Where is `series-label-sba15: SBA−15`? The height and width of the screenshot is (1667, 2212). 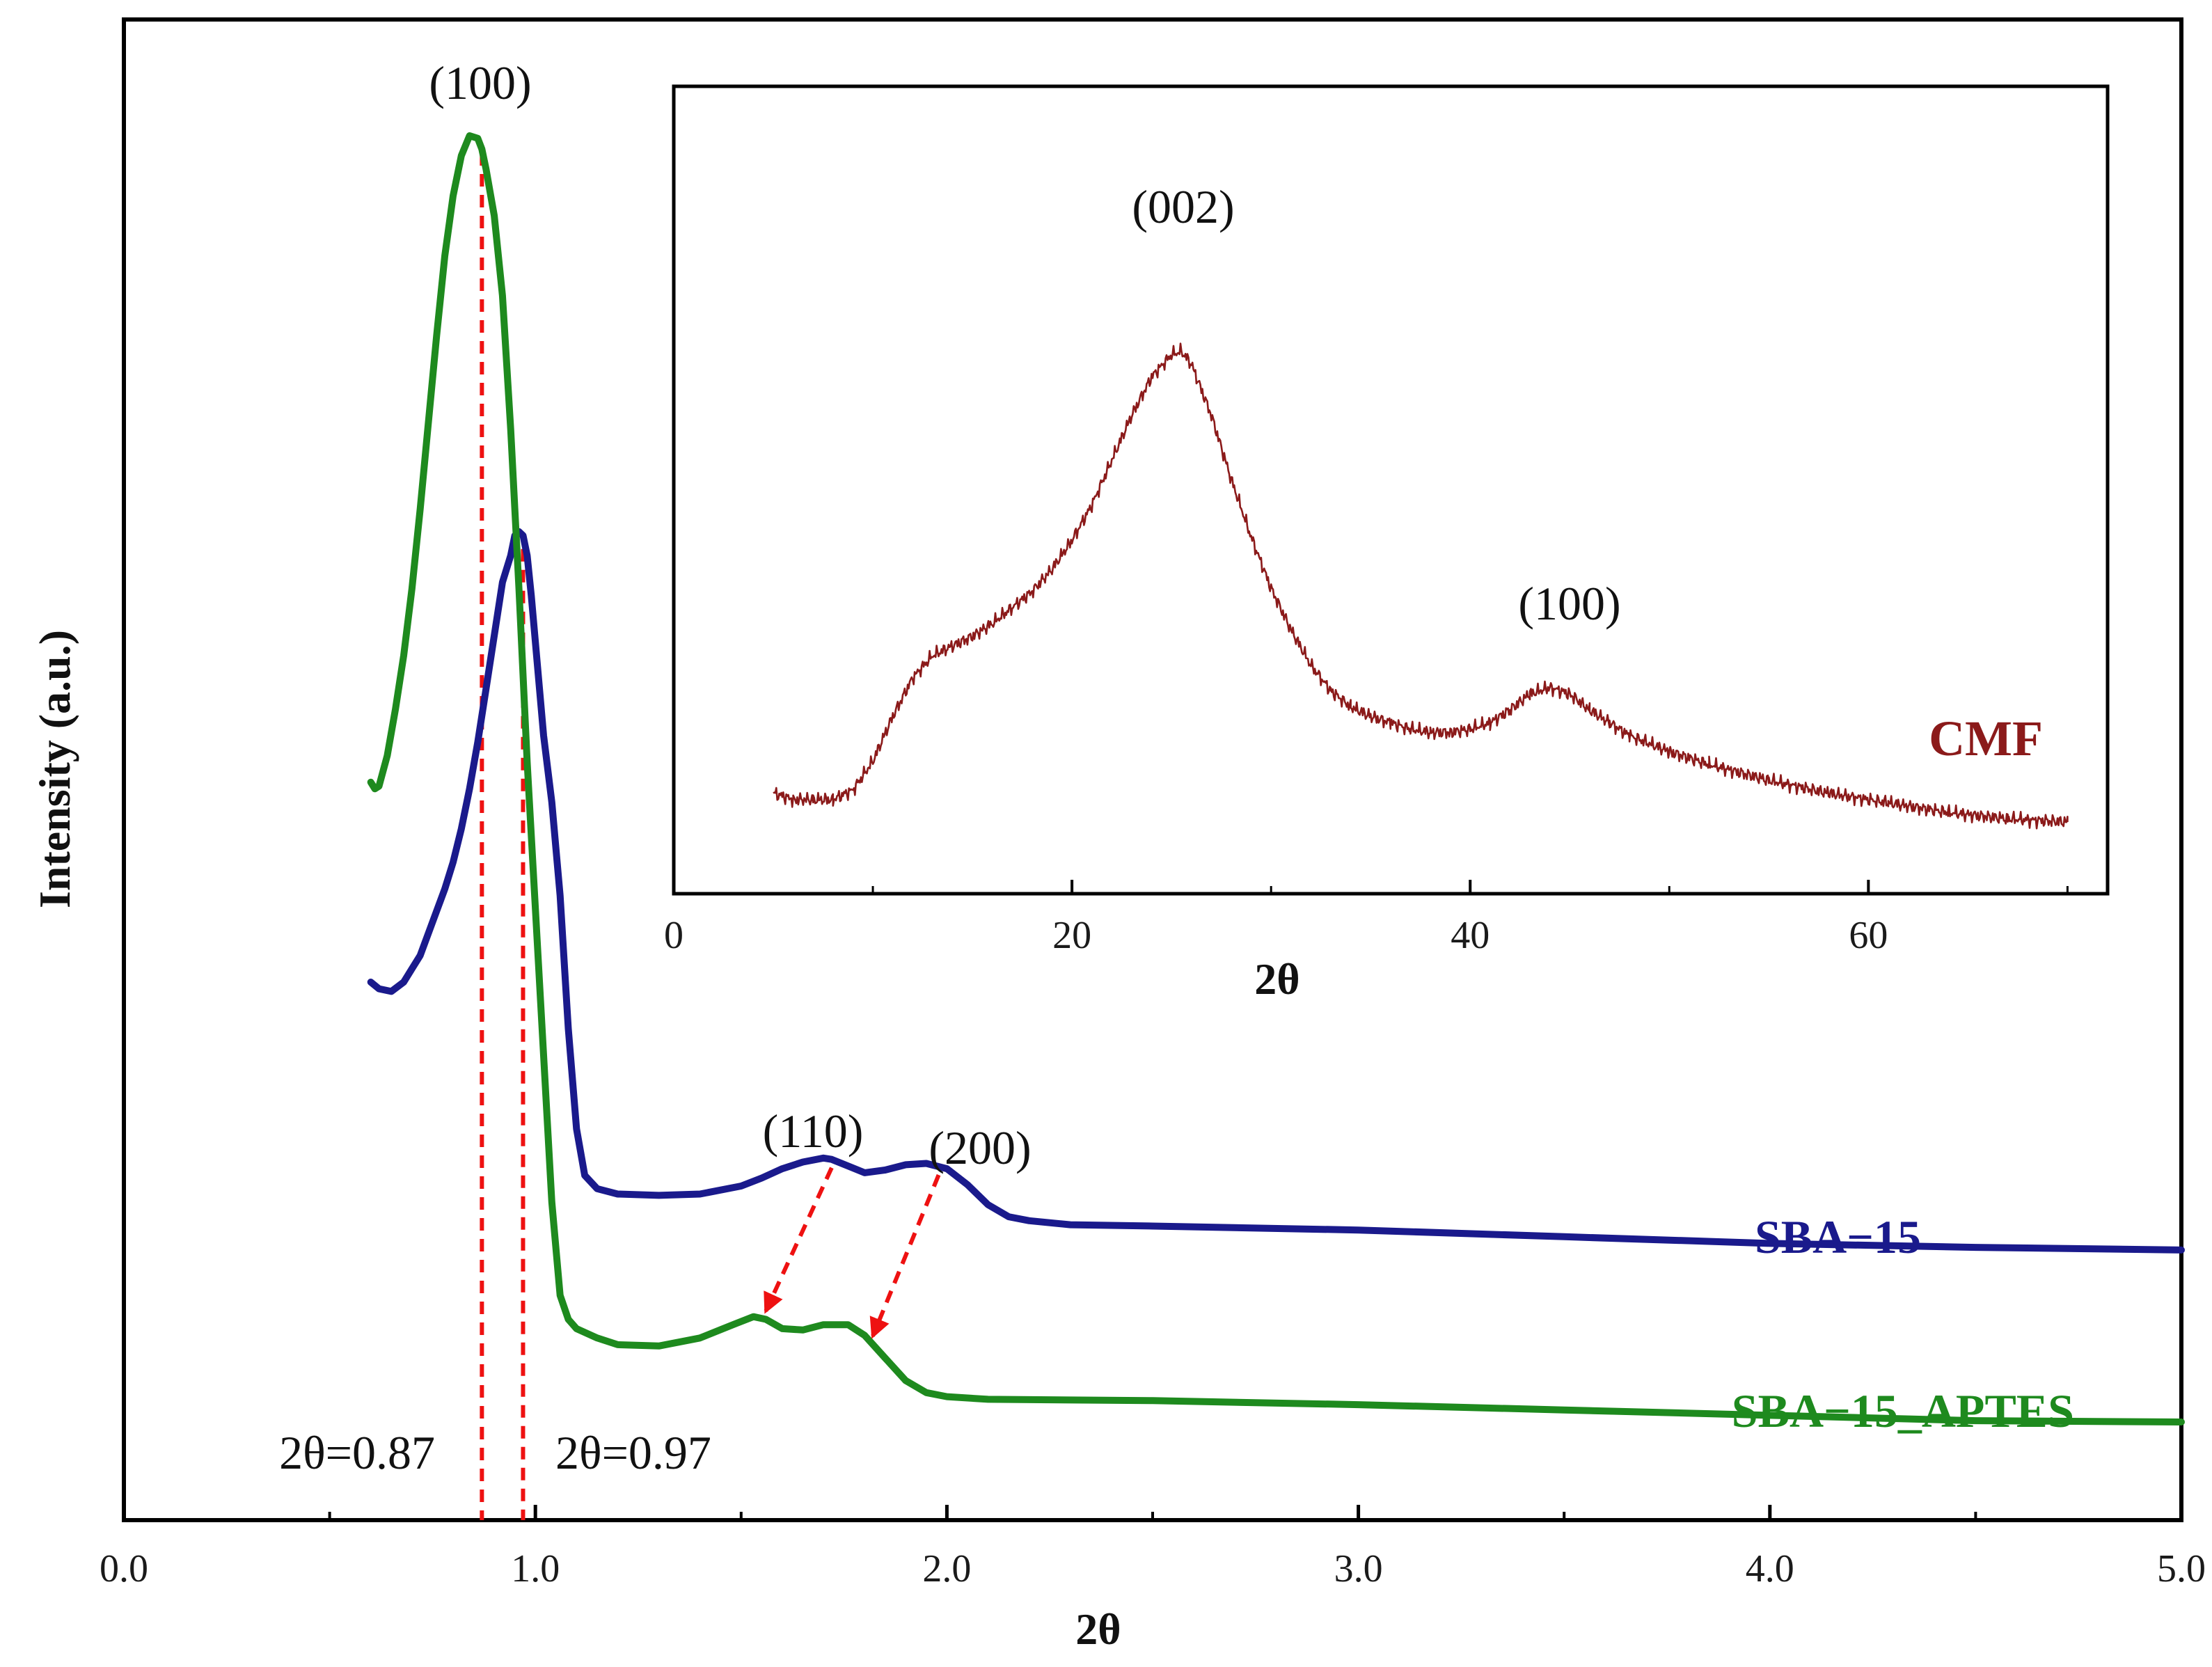 series-label-sba15: SBA−15 is located at coordinates (1838, 1236).